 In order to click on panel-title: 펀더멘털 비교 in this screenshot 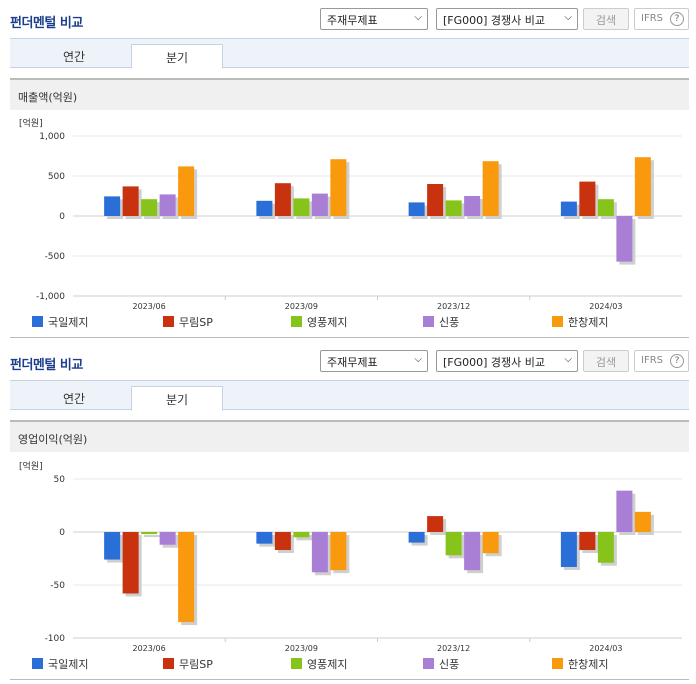, I will do `click(46, 23)`.